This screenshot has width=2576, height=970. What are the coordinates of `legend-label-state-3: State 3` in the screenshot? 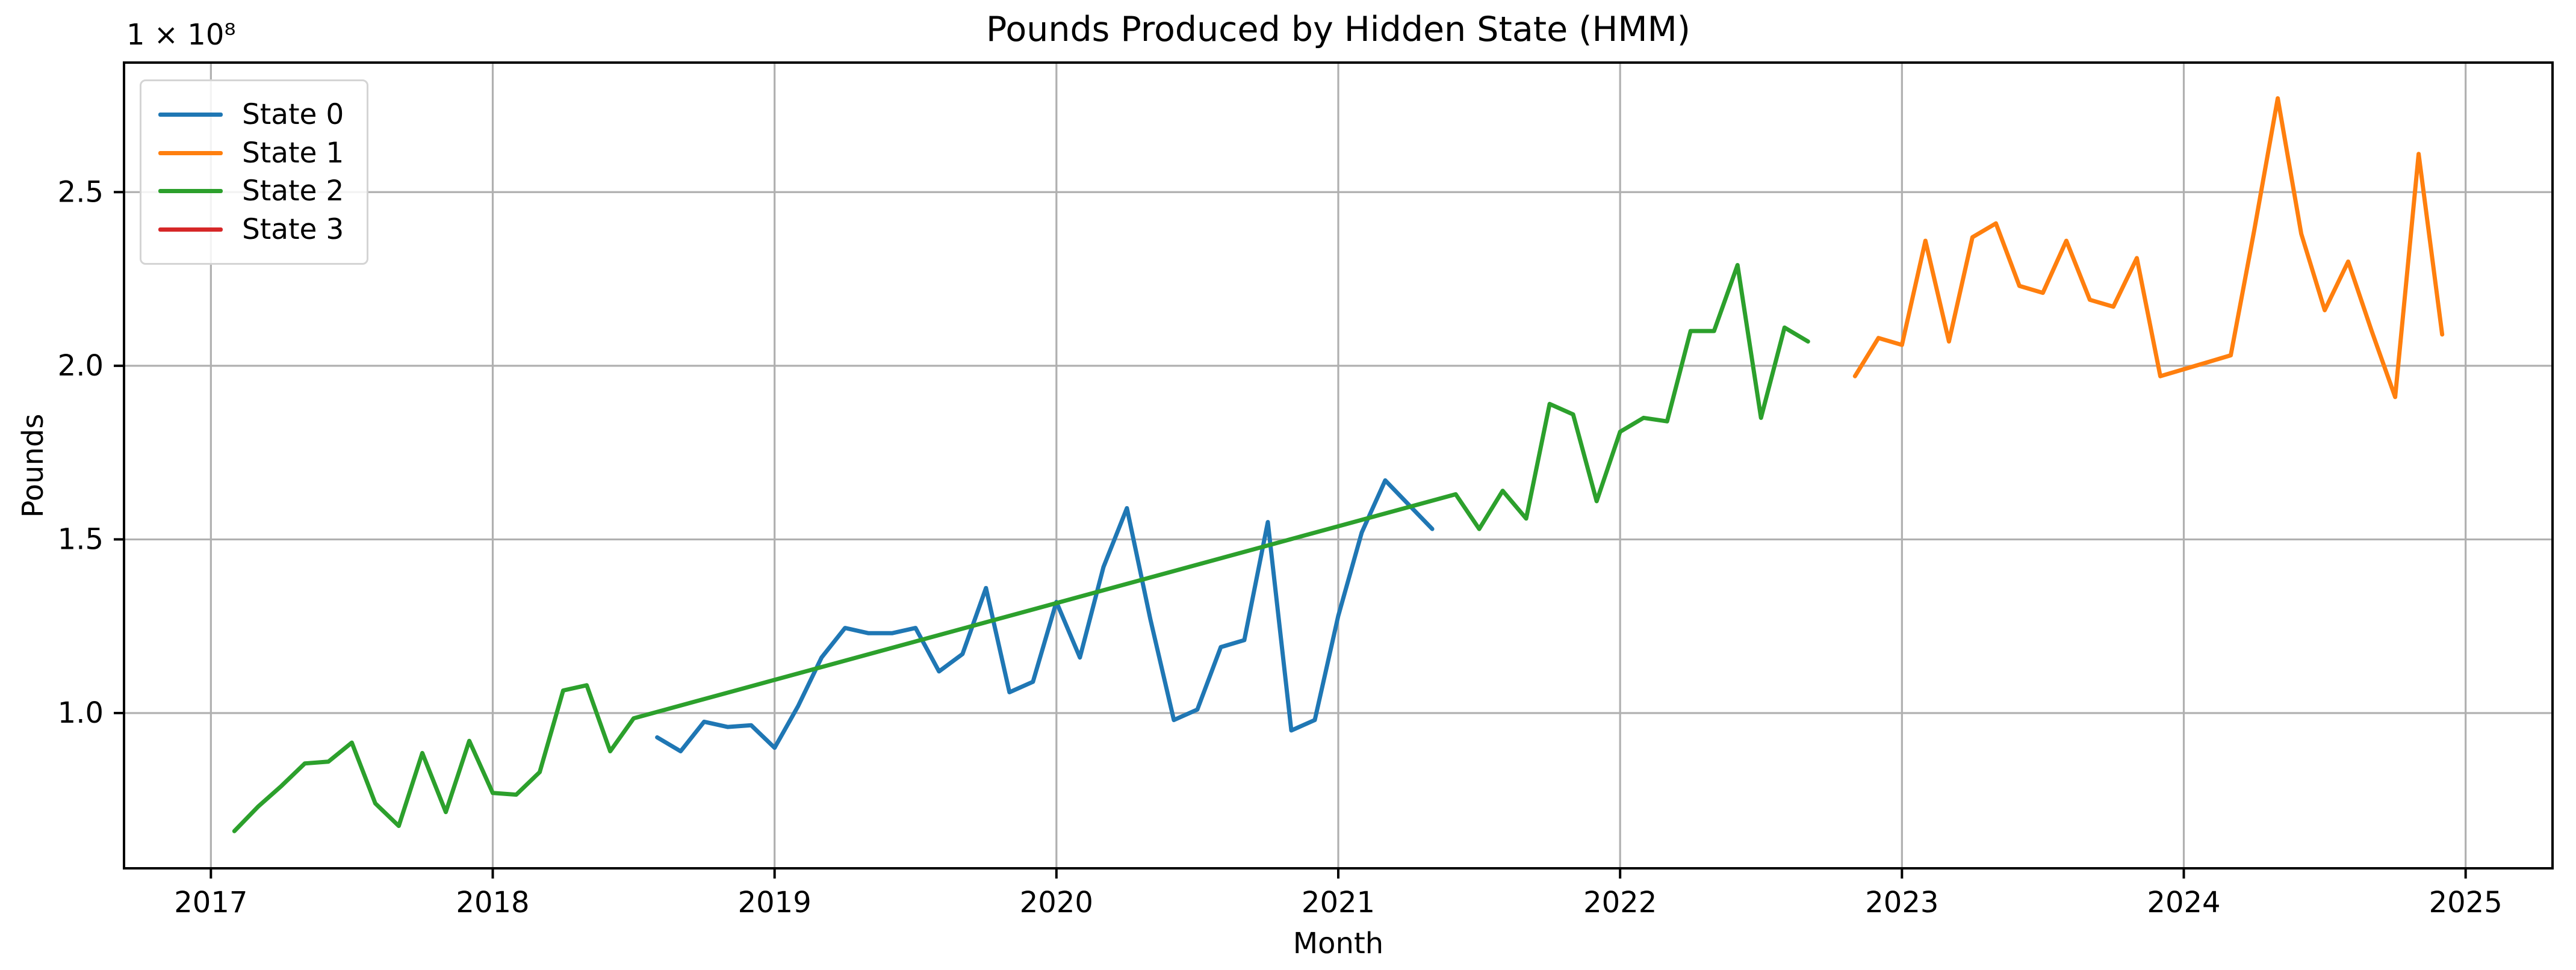 It's located at (293, 229).